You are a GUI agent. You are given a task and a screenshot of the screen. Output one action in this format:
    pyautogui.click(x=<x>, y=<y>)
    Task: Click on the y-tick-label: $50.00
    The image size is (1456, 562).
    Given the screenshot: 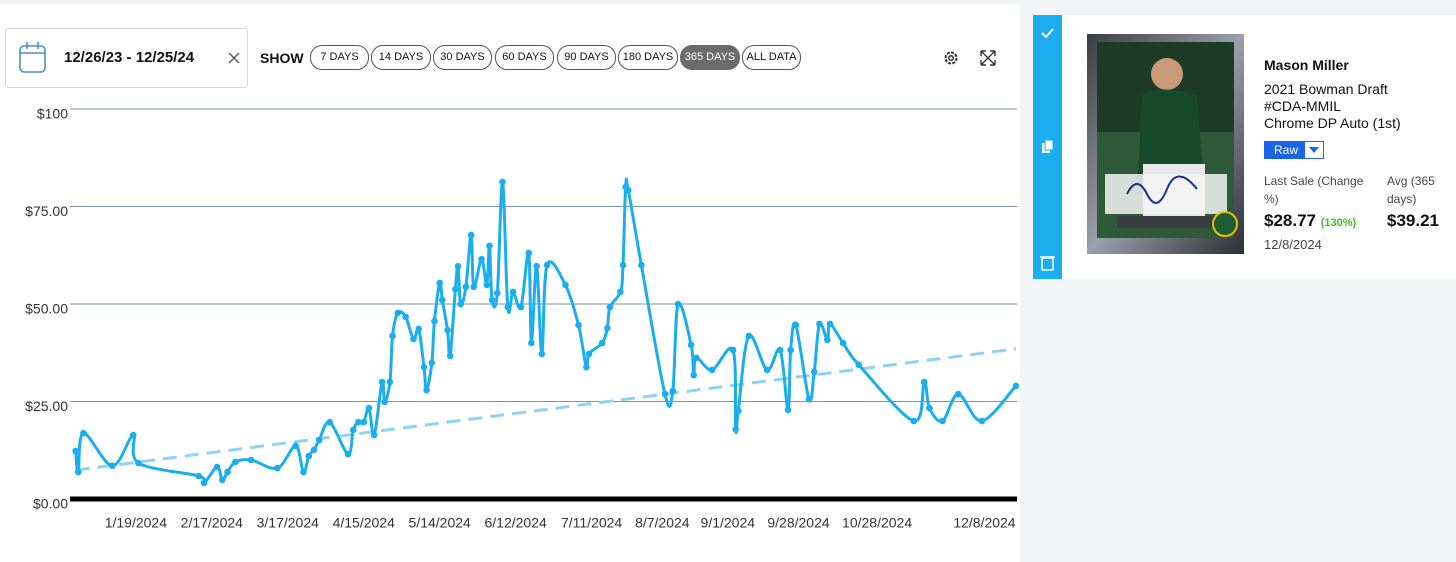 What is the action you would take?
    pyautogui.click(x=46, y=309)
    